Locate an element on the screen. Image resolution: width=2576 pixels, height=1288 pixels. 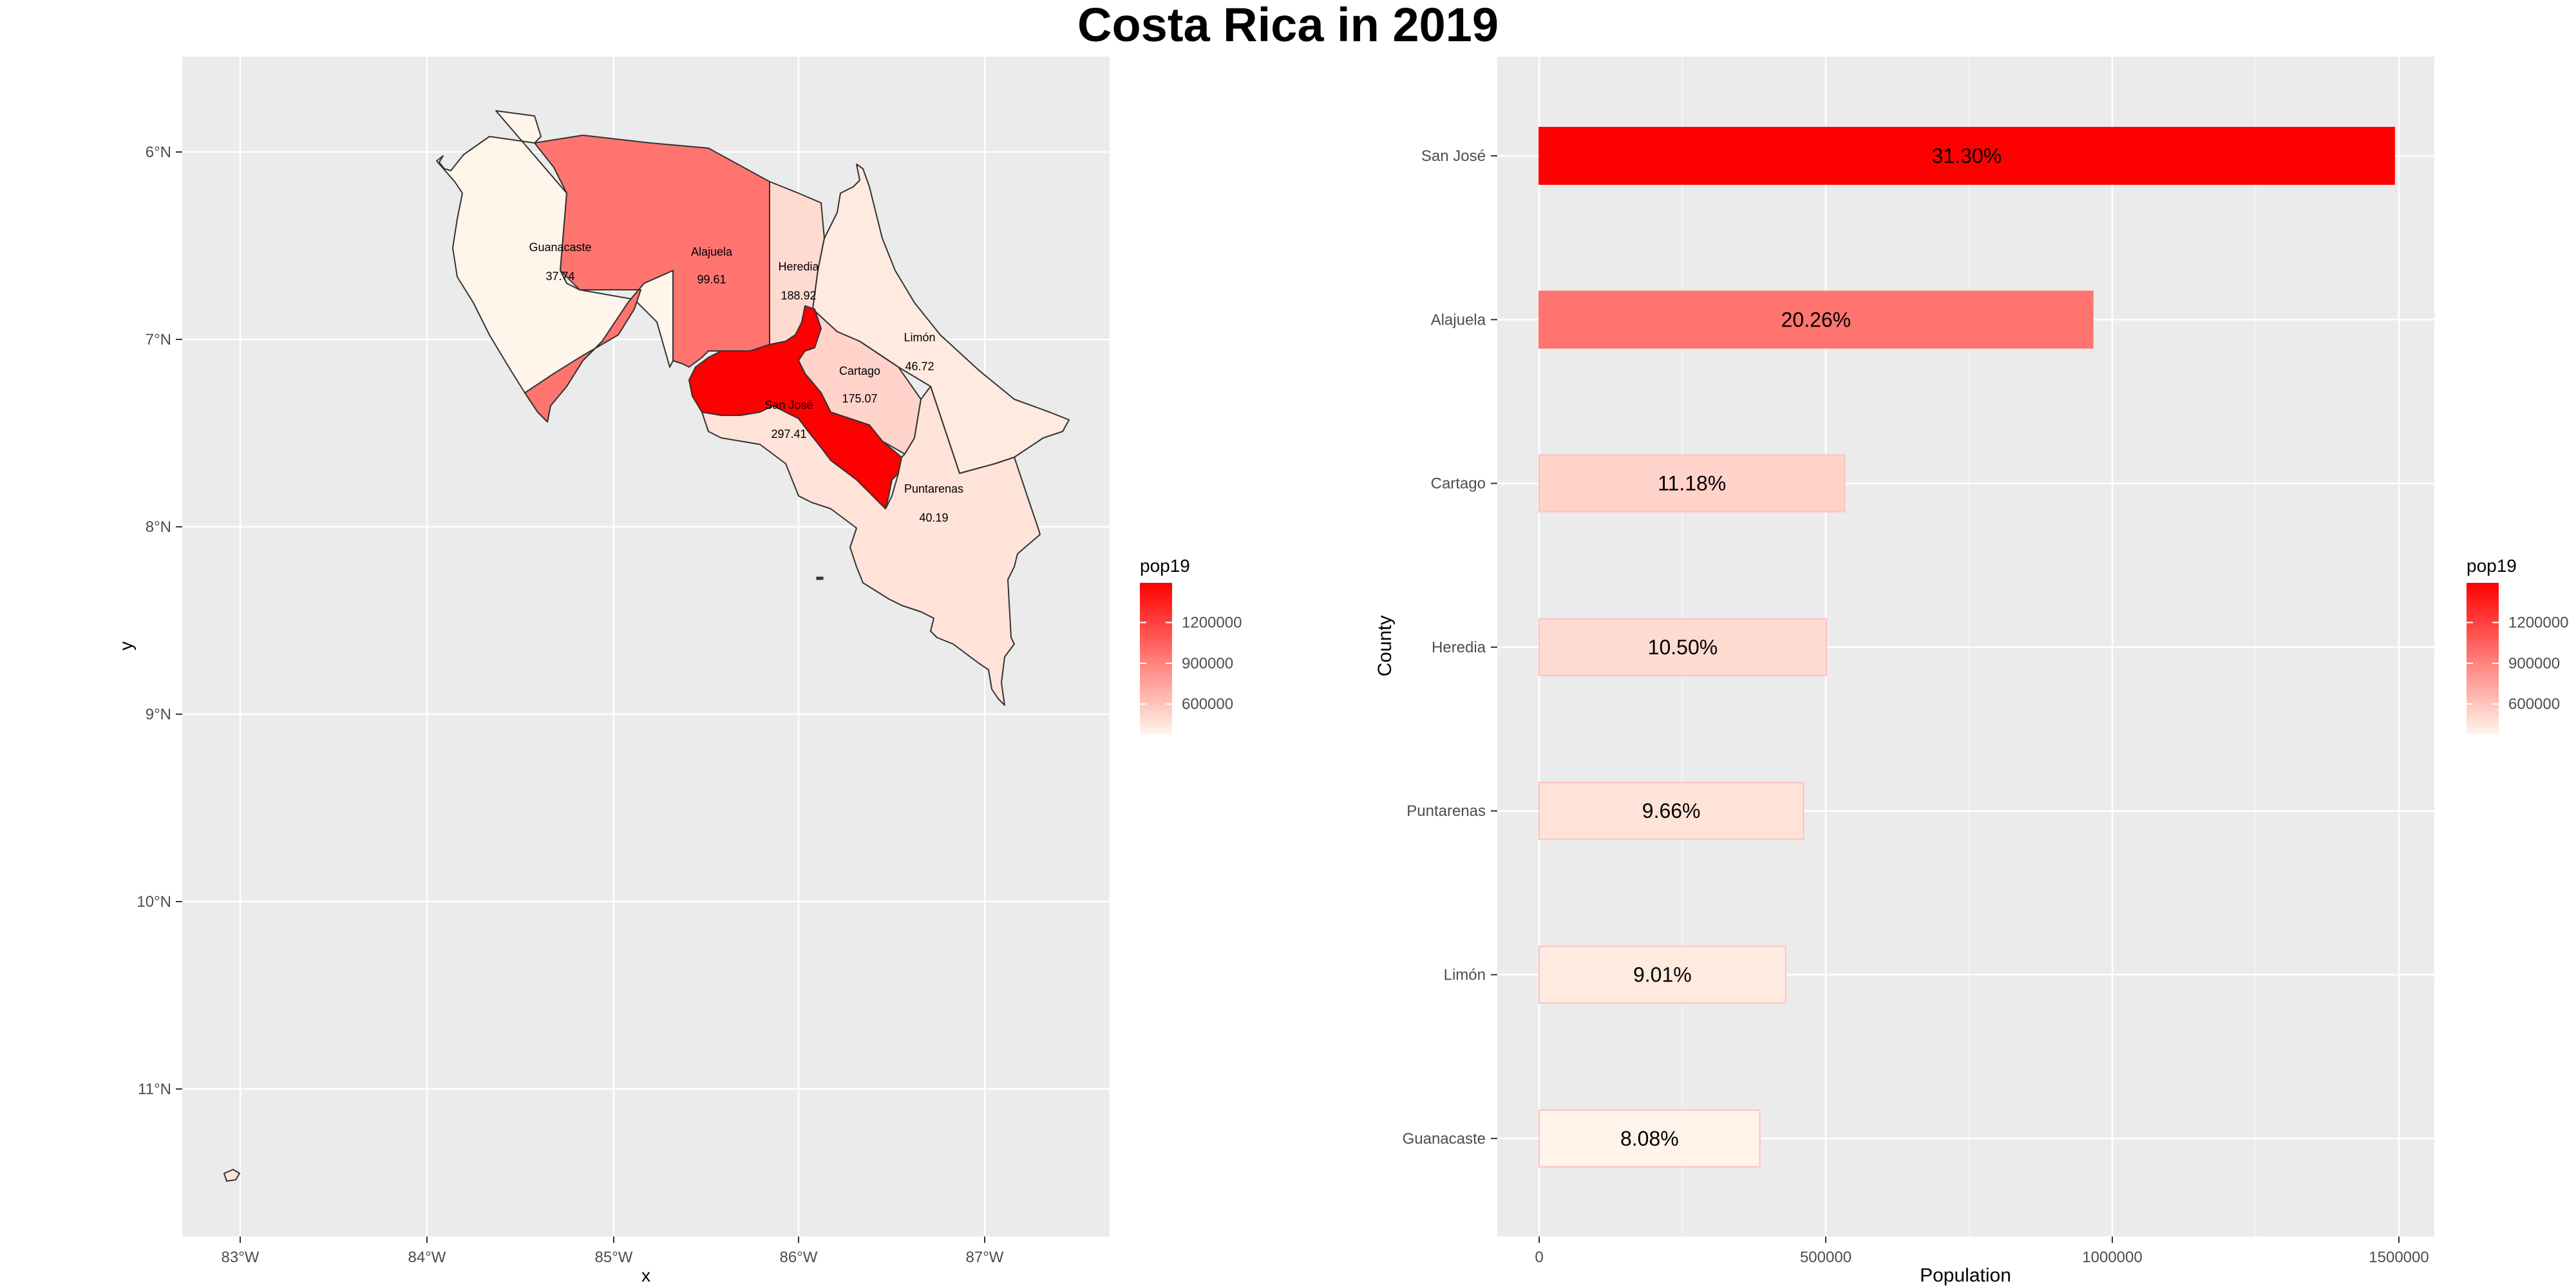
bar-legend: pop19 1200000 900000 600000 is located at coordinates (2518, 645).